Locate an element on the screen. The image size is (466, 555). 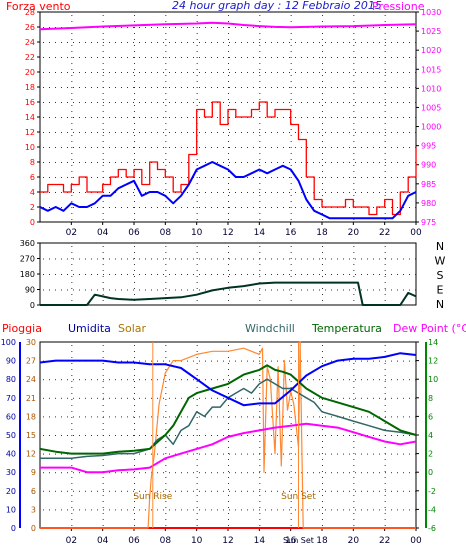
temperature-y-tick-label: -2 is located at coordinates (432, 491).